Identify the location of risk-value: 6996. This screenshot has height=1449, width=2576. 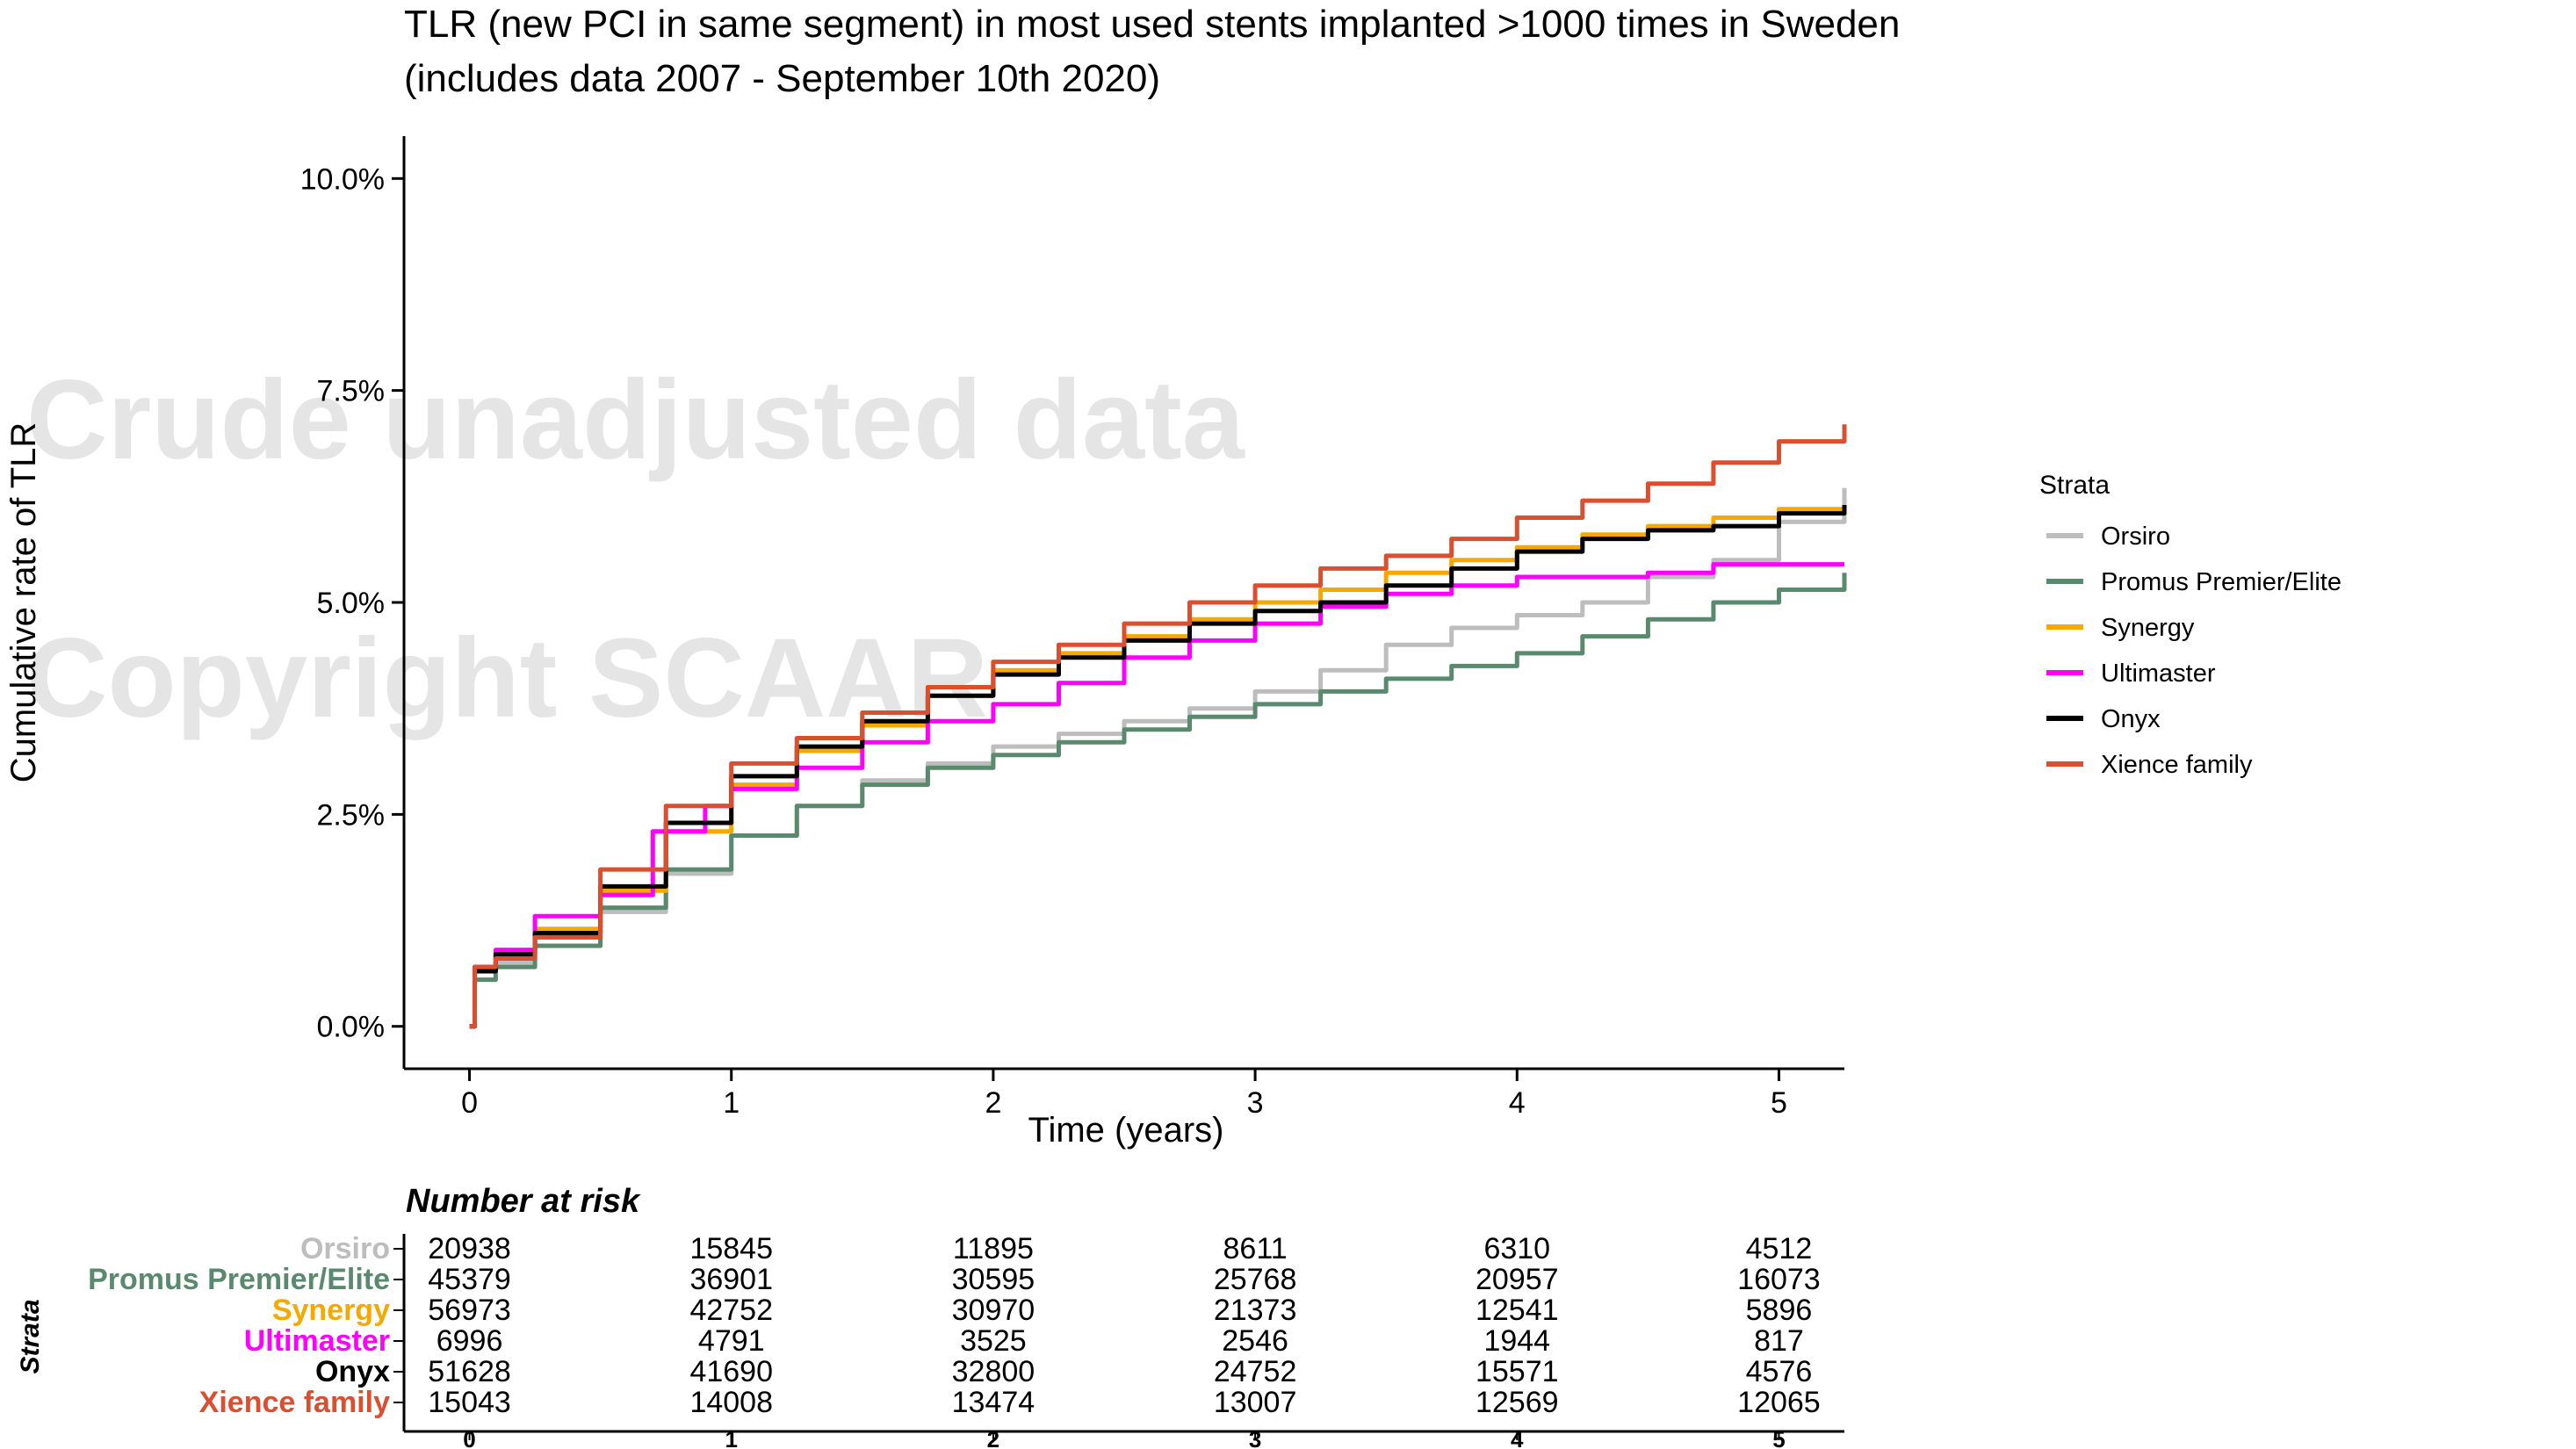
(470, 1341).